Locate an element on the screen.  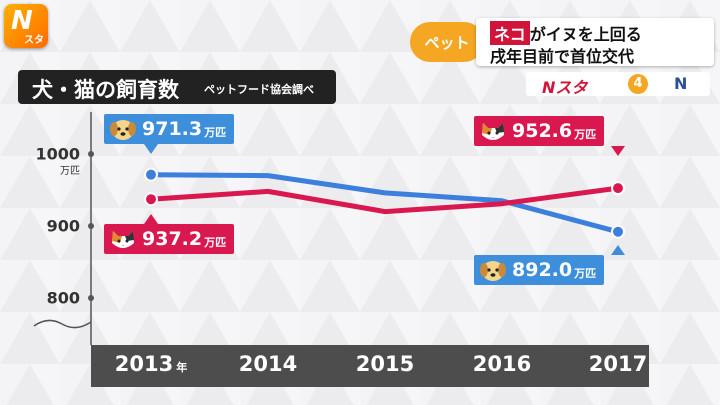
callout-value: 892.0 is located at coordinates (542, 270).